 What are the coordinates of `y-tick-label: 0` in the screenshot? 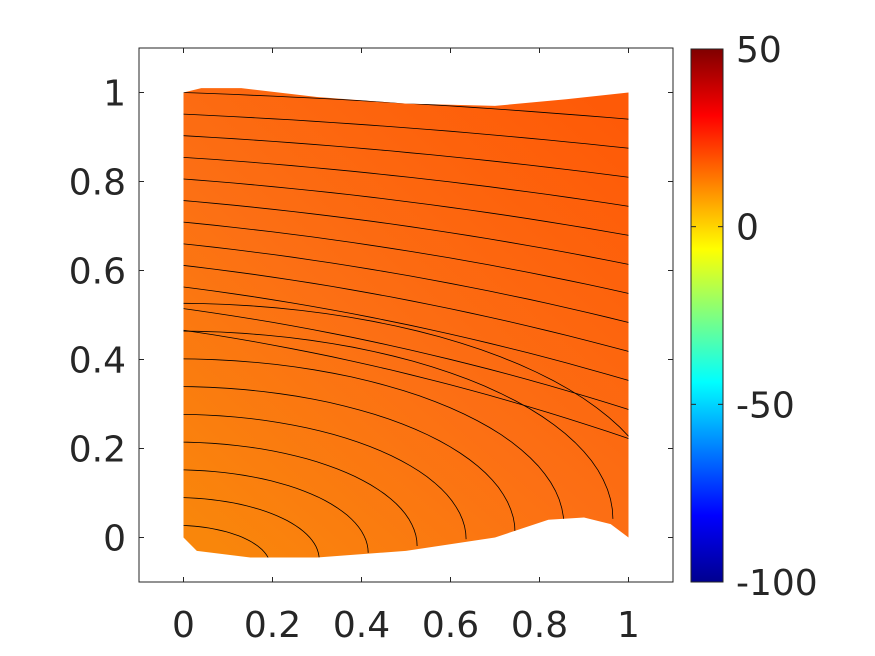 It's located at (114, 539).